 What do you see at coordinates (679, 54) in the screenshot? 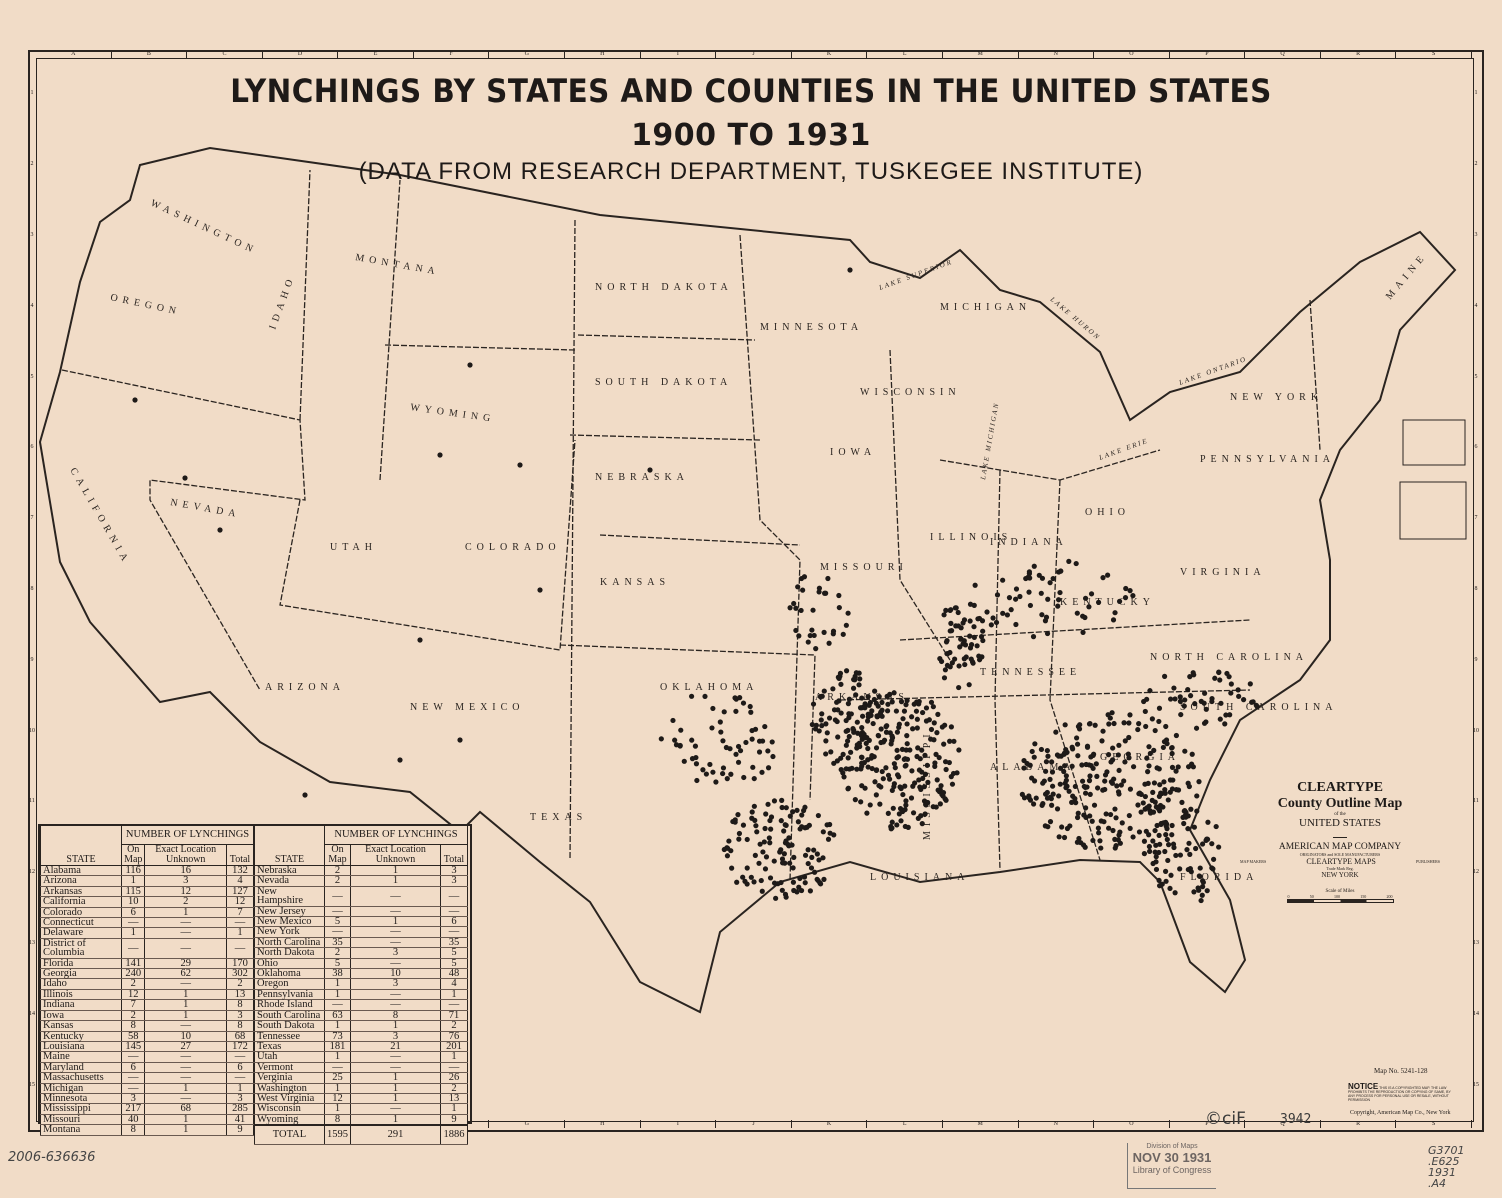
I see `grid-column-label: I` at bounding box center [679, 54].